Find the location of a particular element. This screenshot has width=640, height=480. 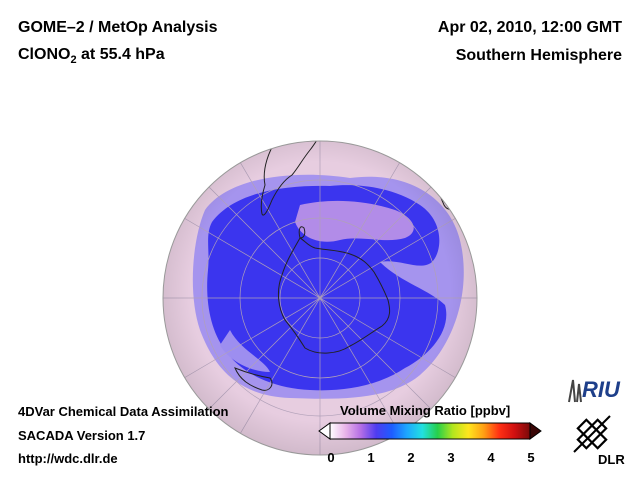

colorbar-tick: 1 is located at coordinates (371, 457).